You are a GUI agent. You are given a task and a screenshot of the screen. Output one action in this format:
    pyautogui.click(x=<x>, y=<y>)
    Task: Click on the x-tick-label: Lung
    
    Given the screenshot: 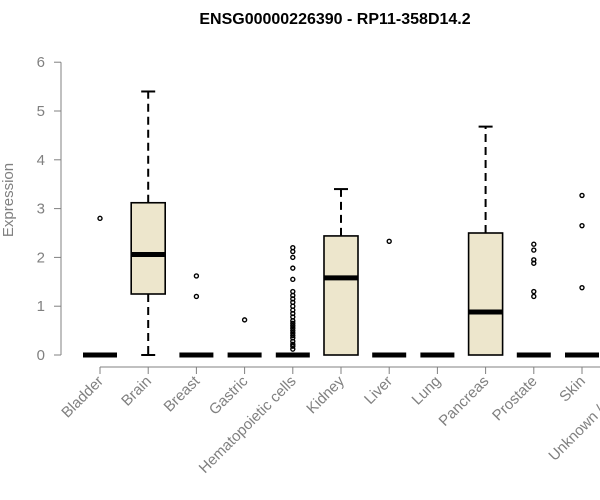 What is the action you would take?
    pyautogui.click(x=427, y=391)
    